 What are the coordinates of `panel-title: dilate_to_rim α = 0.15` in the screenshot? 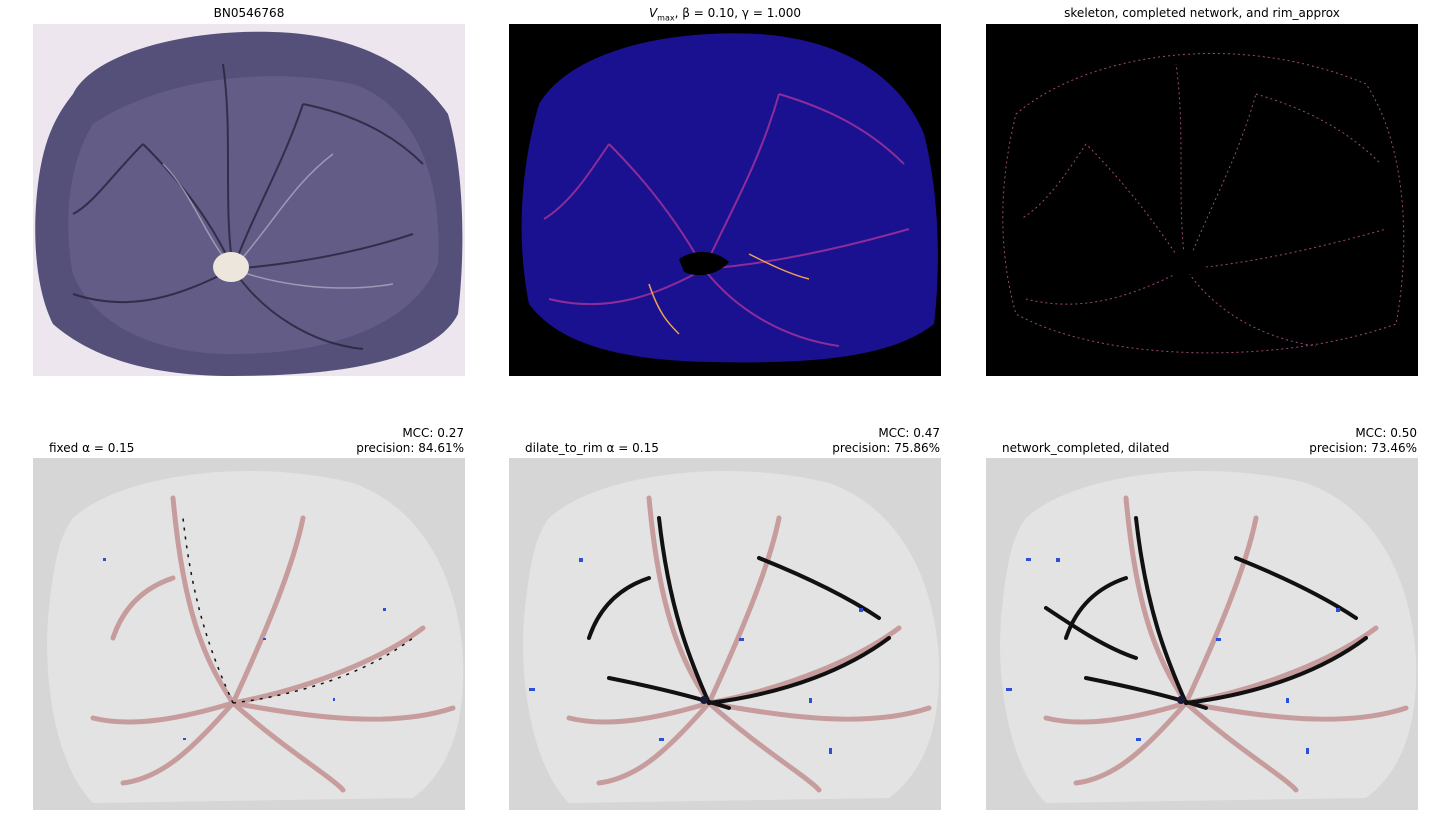 It's located at (592, 448).